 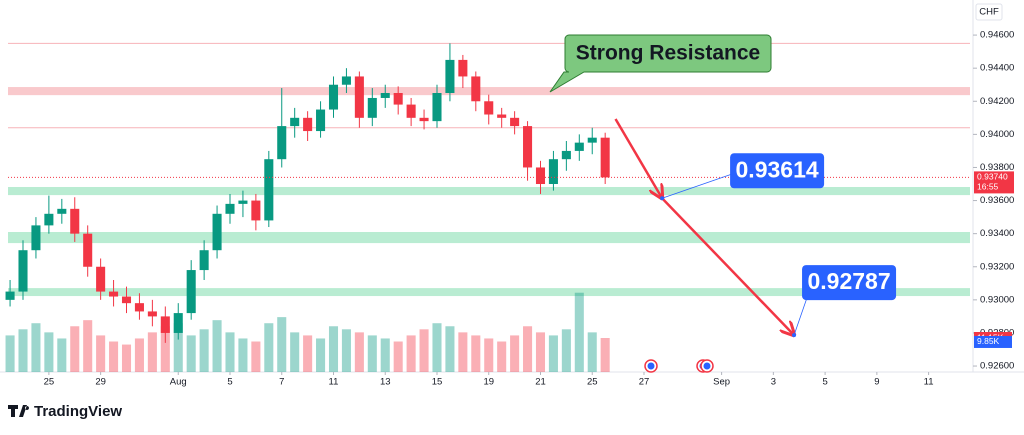 I want to click on x-tick-label: Aug, so click(x=178, y=382).